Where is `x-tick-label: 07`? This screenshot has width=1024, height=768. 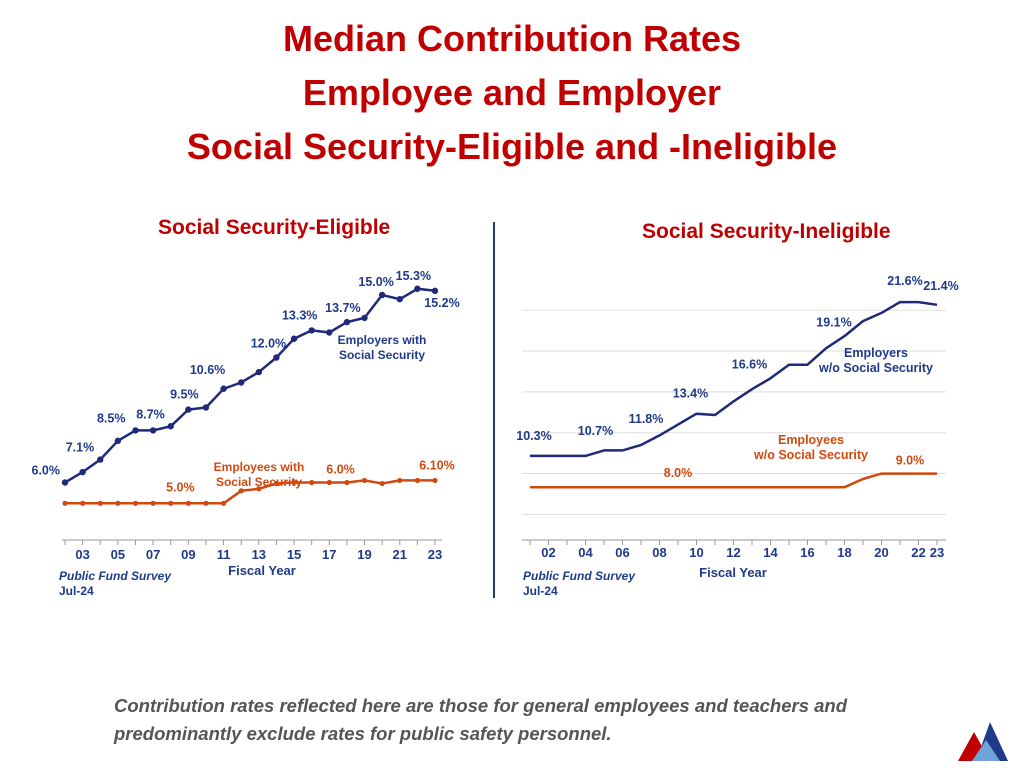
x-tick-label: 07 is located at coordinates (153, 554).